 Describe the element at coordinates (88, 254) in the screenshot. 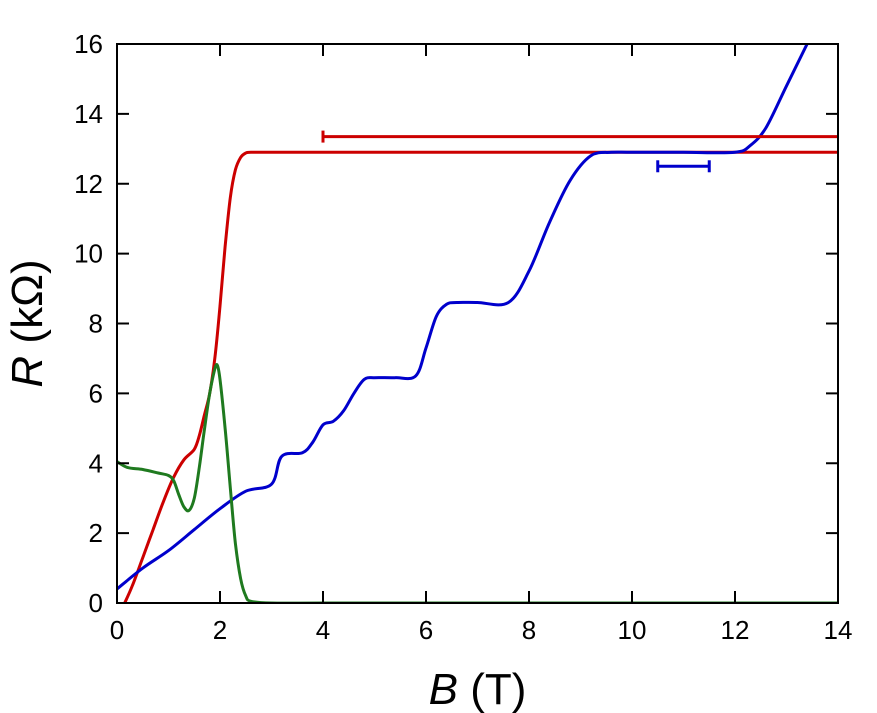

I see `y-tick-label: 10` at that location.